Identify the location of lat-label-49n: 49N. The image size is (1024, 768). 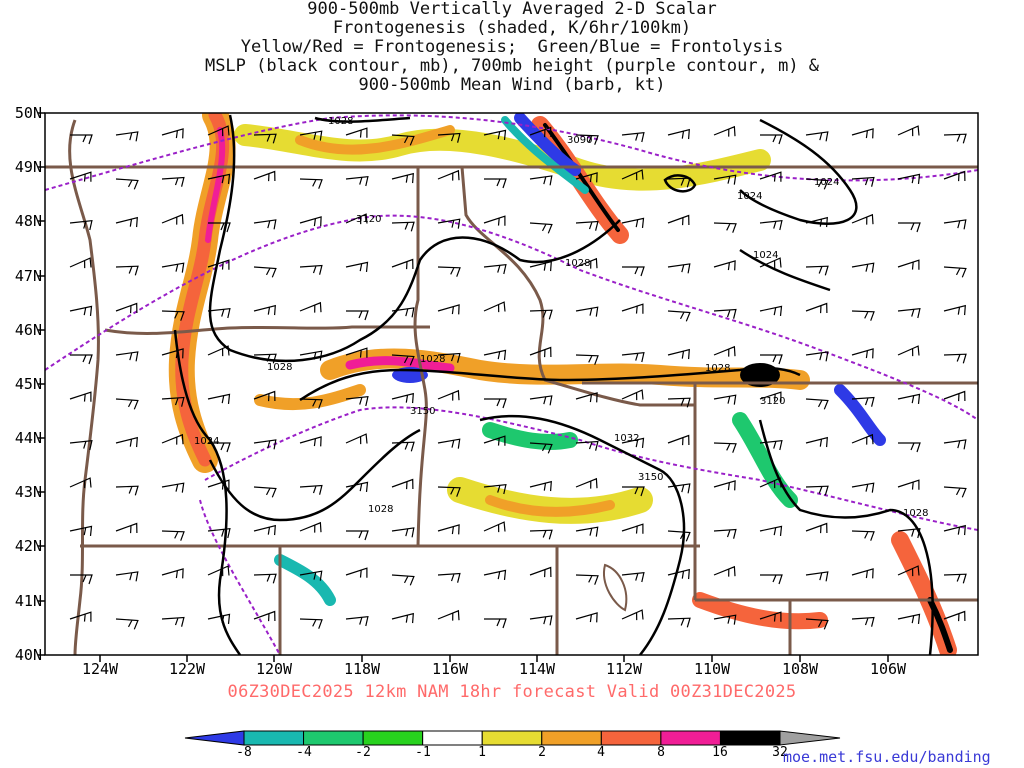
(28, 167).